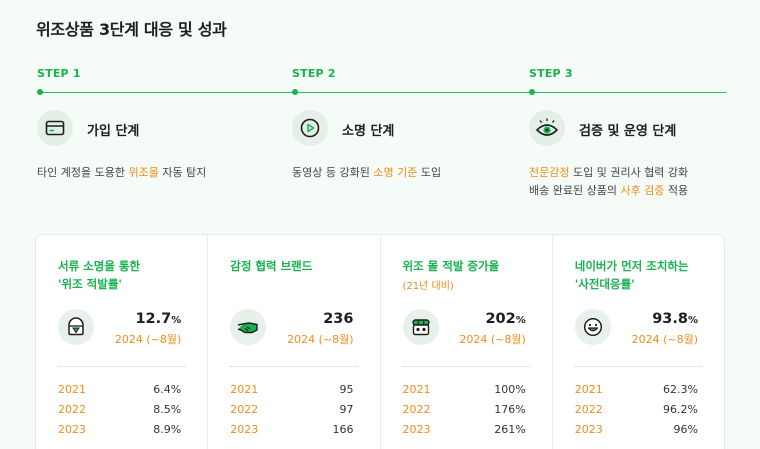  What do you see at coordinates (182, 172) in the screenshot?
I see `description-text: 자동 탐지` at bounding box center [182, 172].